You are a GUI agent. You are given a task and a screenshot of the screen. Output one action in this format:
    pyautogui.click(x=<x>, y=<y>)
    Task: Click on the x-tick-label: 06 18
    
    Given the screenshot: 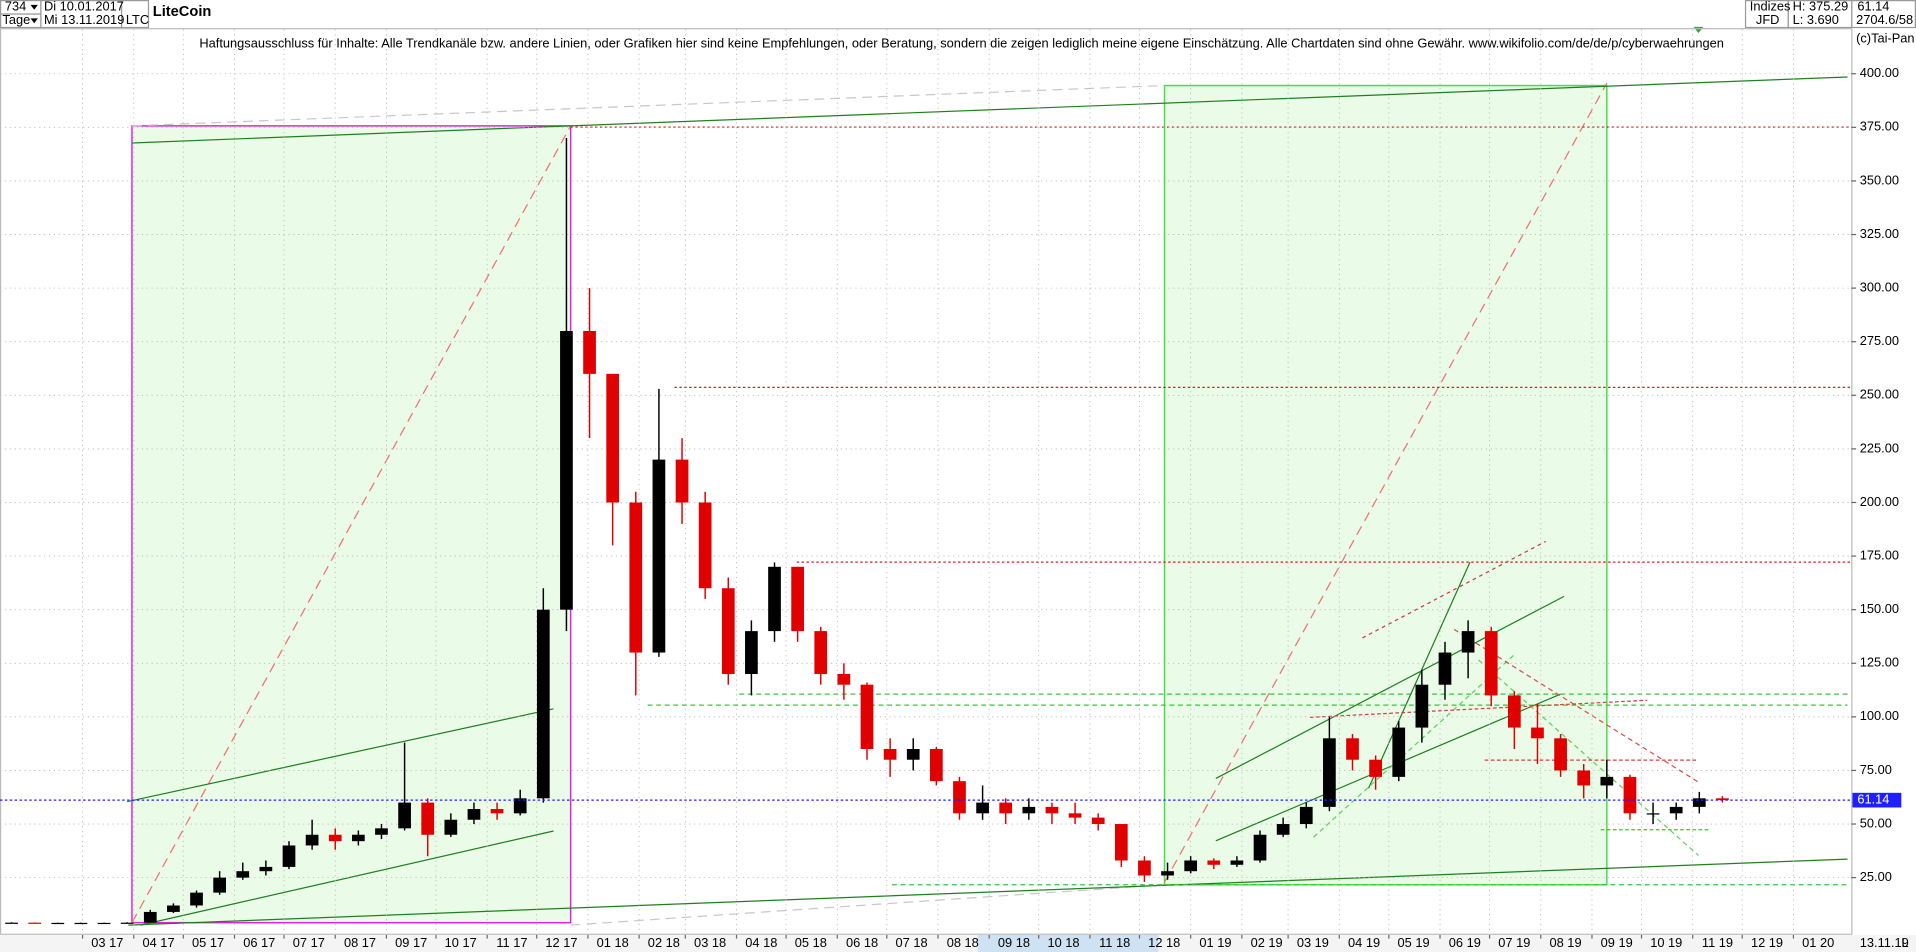 What is the action you would take?
    pyautogui.click(x=862, y=942)
    